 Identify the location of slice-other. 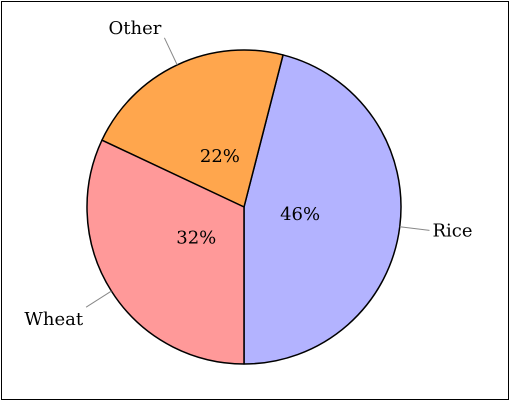
(192, 128).